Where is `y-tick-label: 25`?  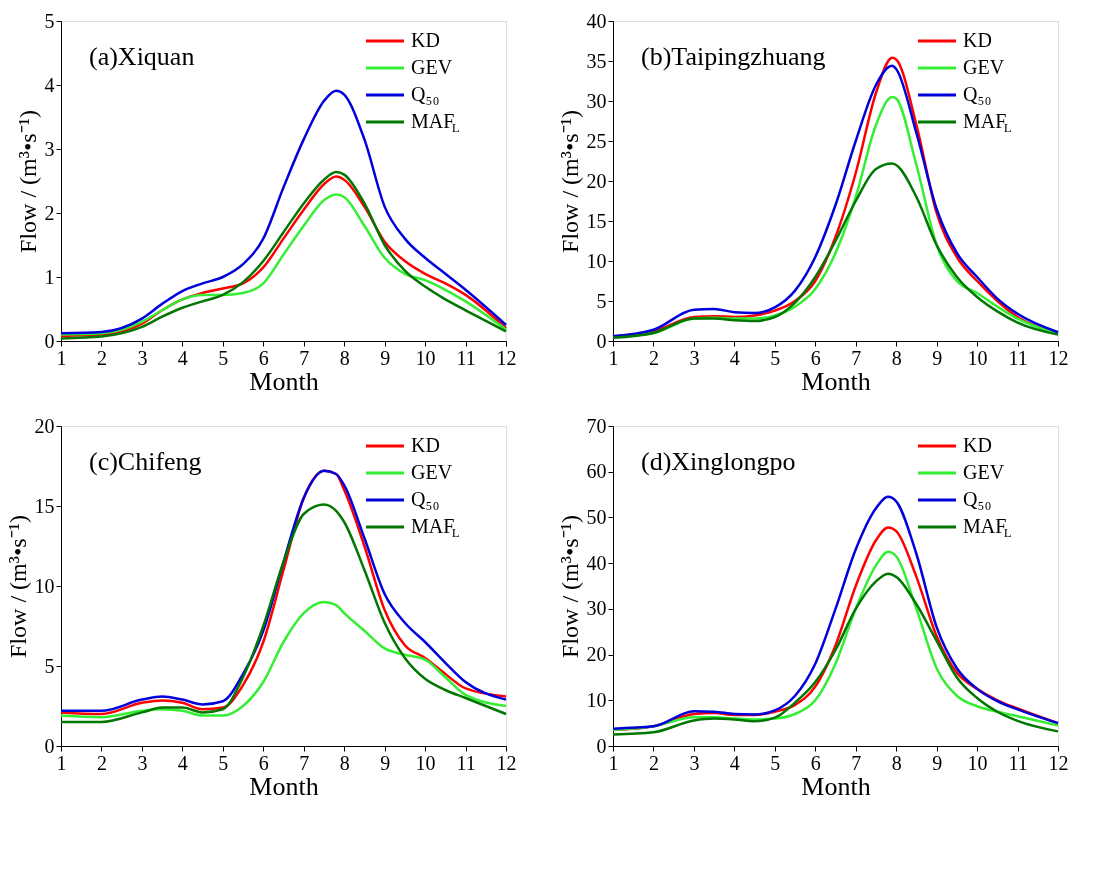
y-tick-label: 25 is located at coordinates (596, 140).